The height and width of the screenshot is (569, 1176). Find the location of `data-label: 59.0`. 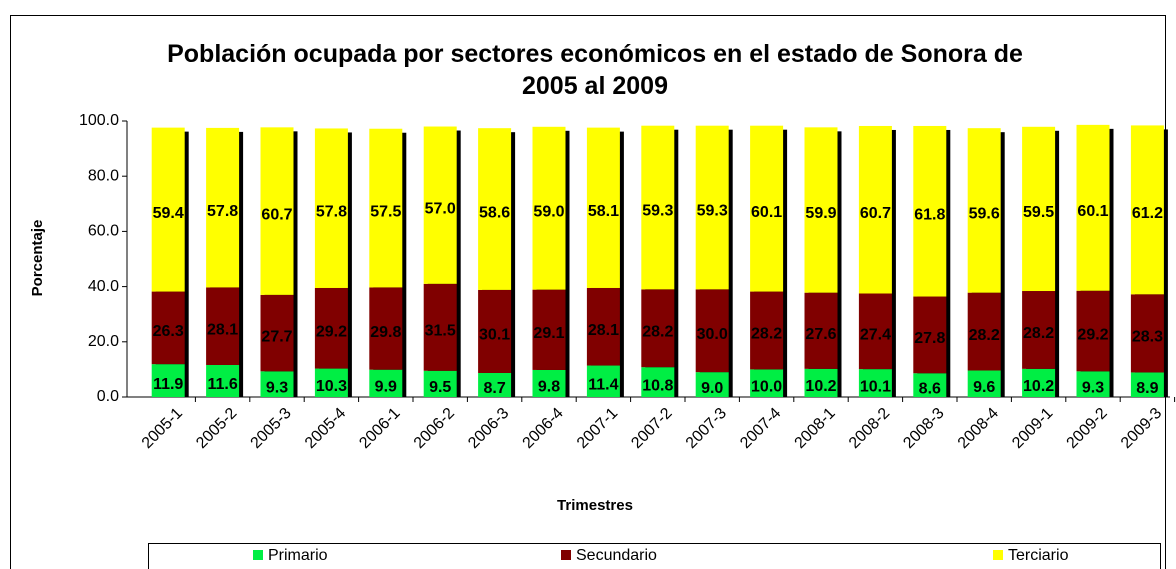

data-label: 59.0 is located at coordinates (548, 211).